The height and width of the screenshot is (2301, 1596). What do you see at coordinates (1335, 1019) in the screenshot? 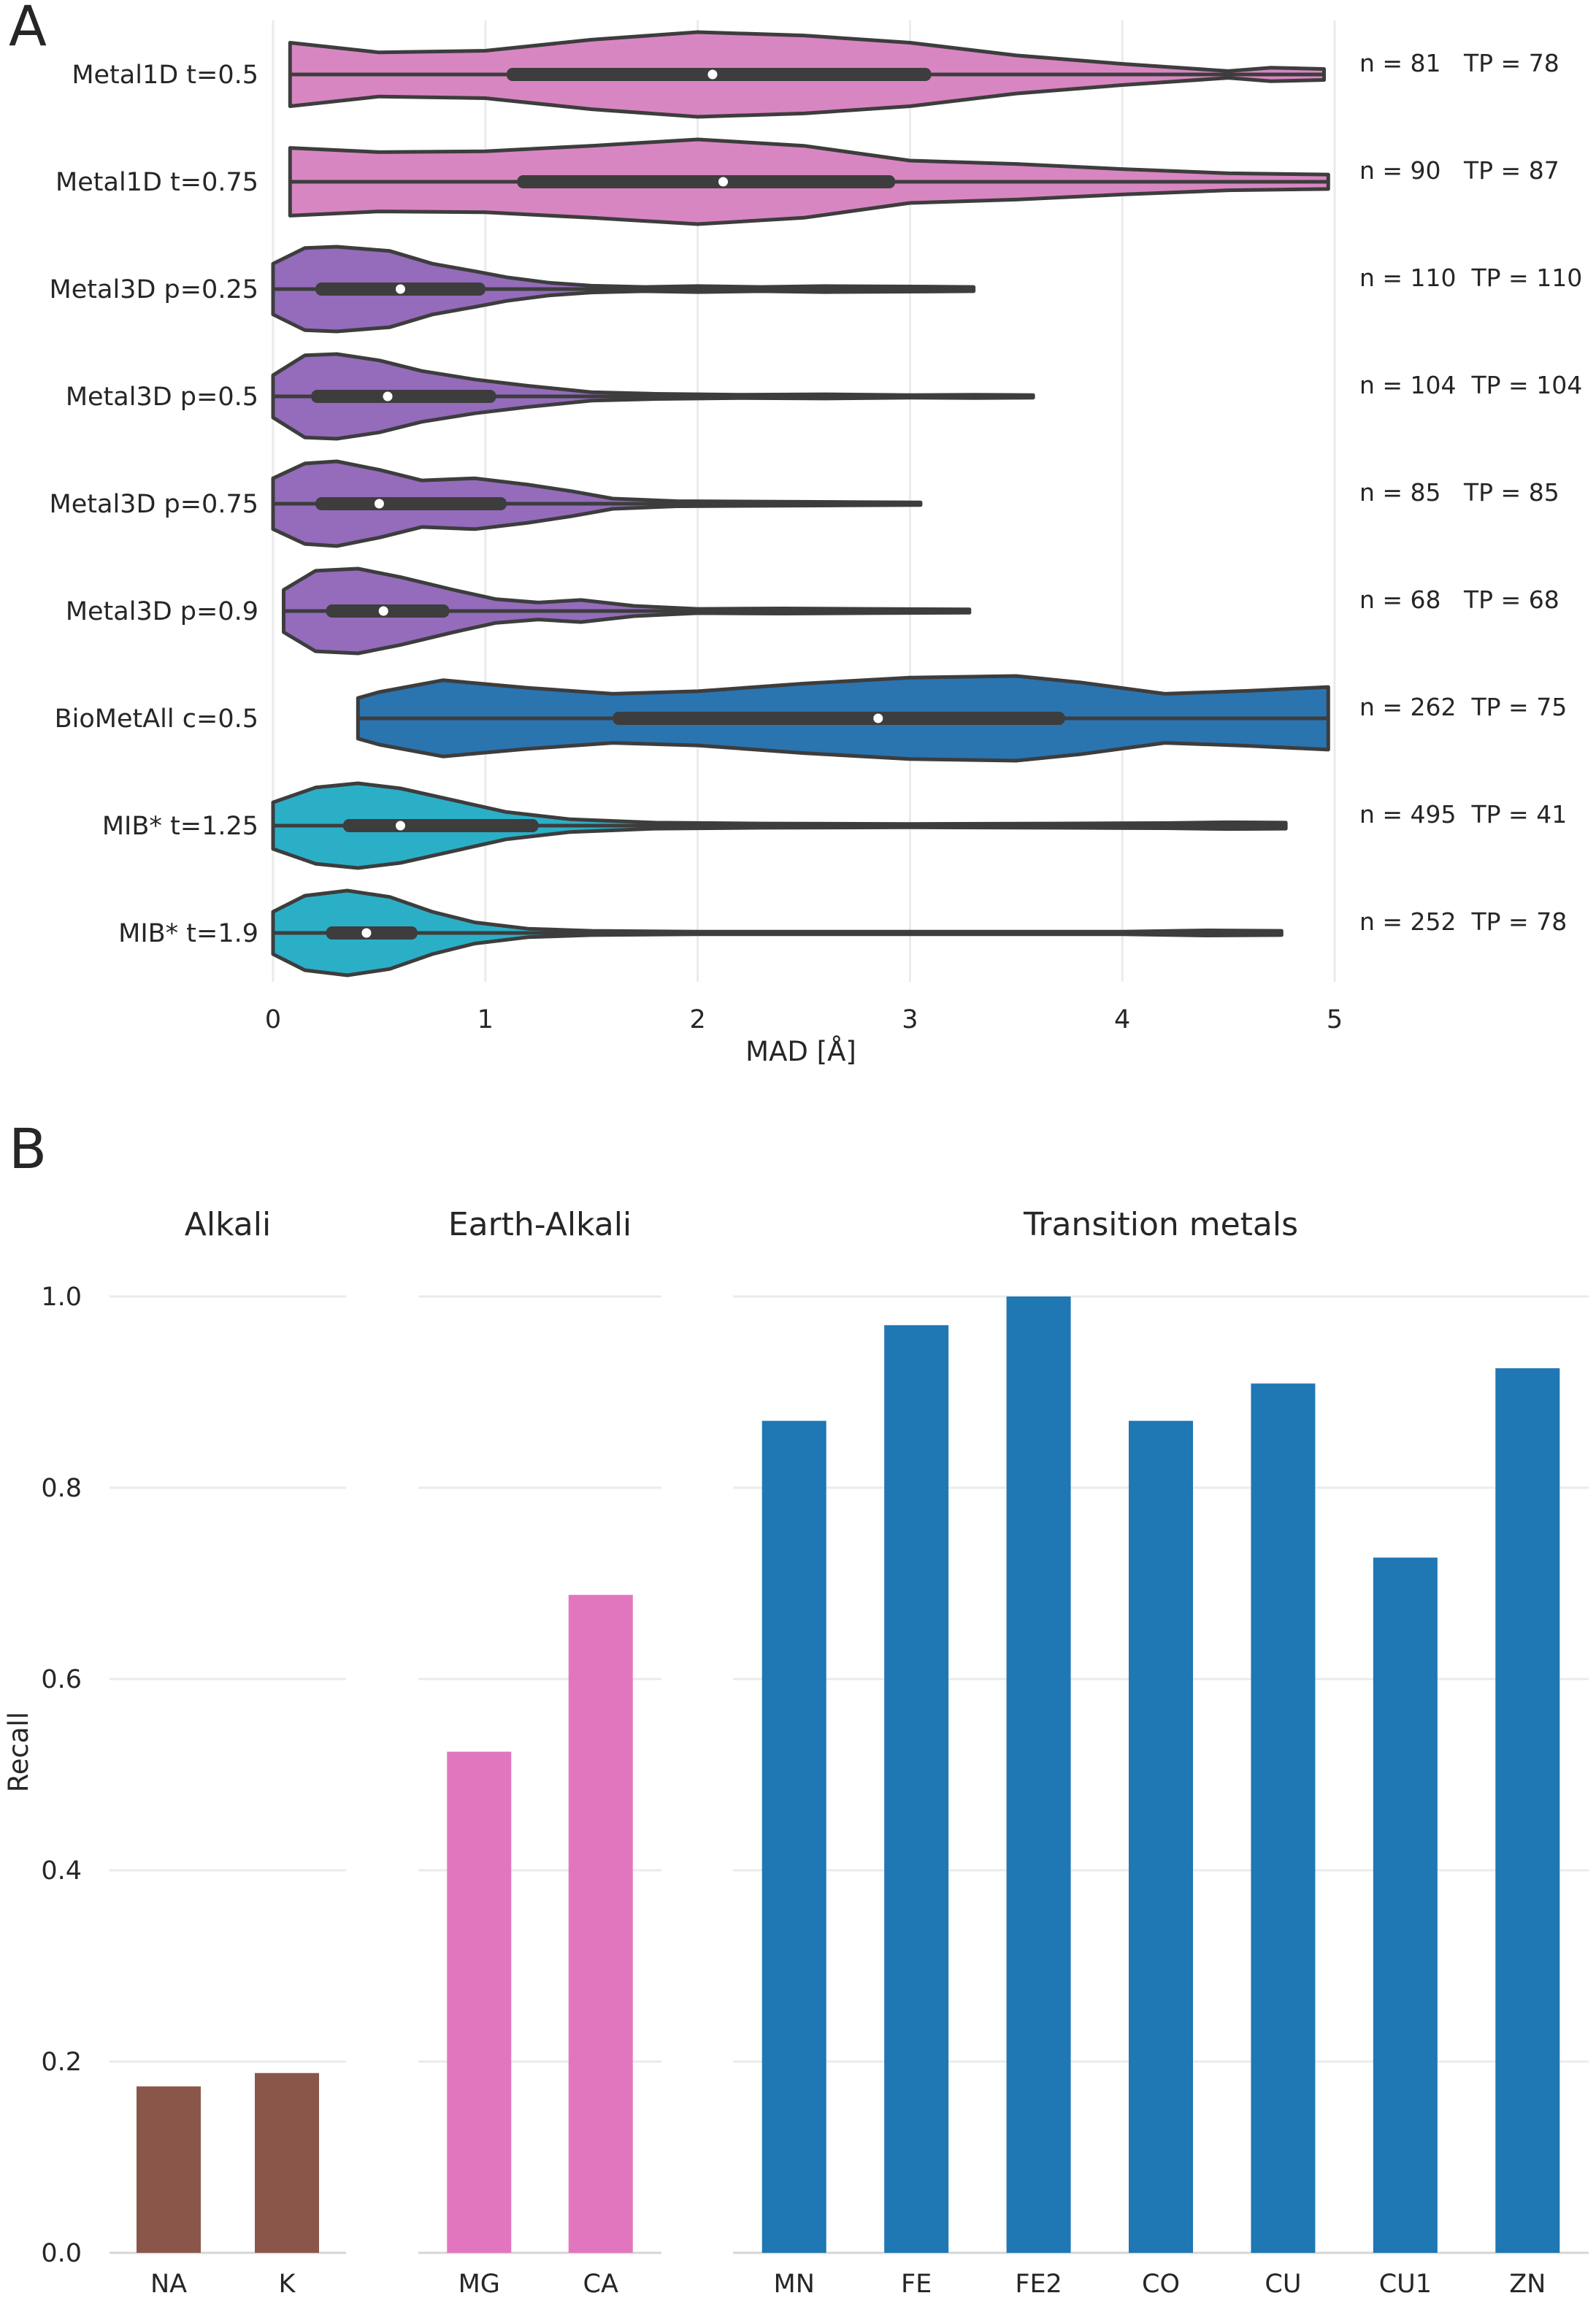
I see `x-tick-label: 5` at bounding box center [1335, 1019].